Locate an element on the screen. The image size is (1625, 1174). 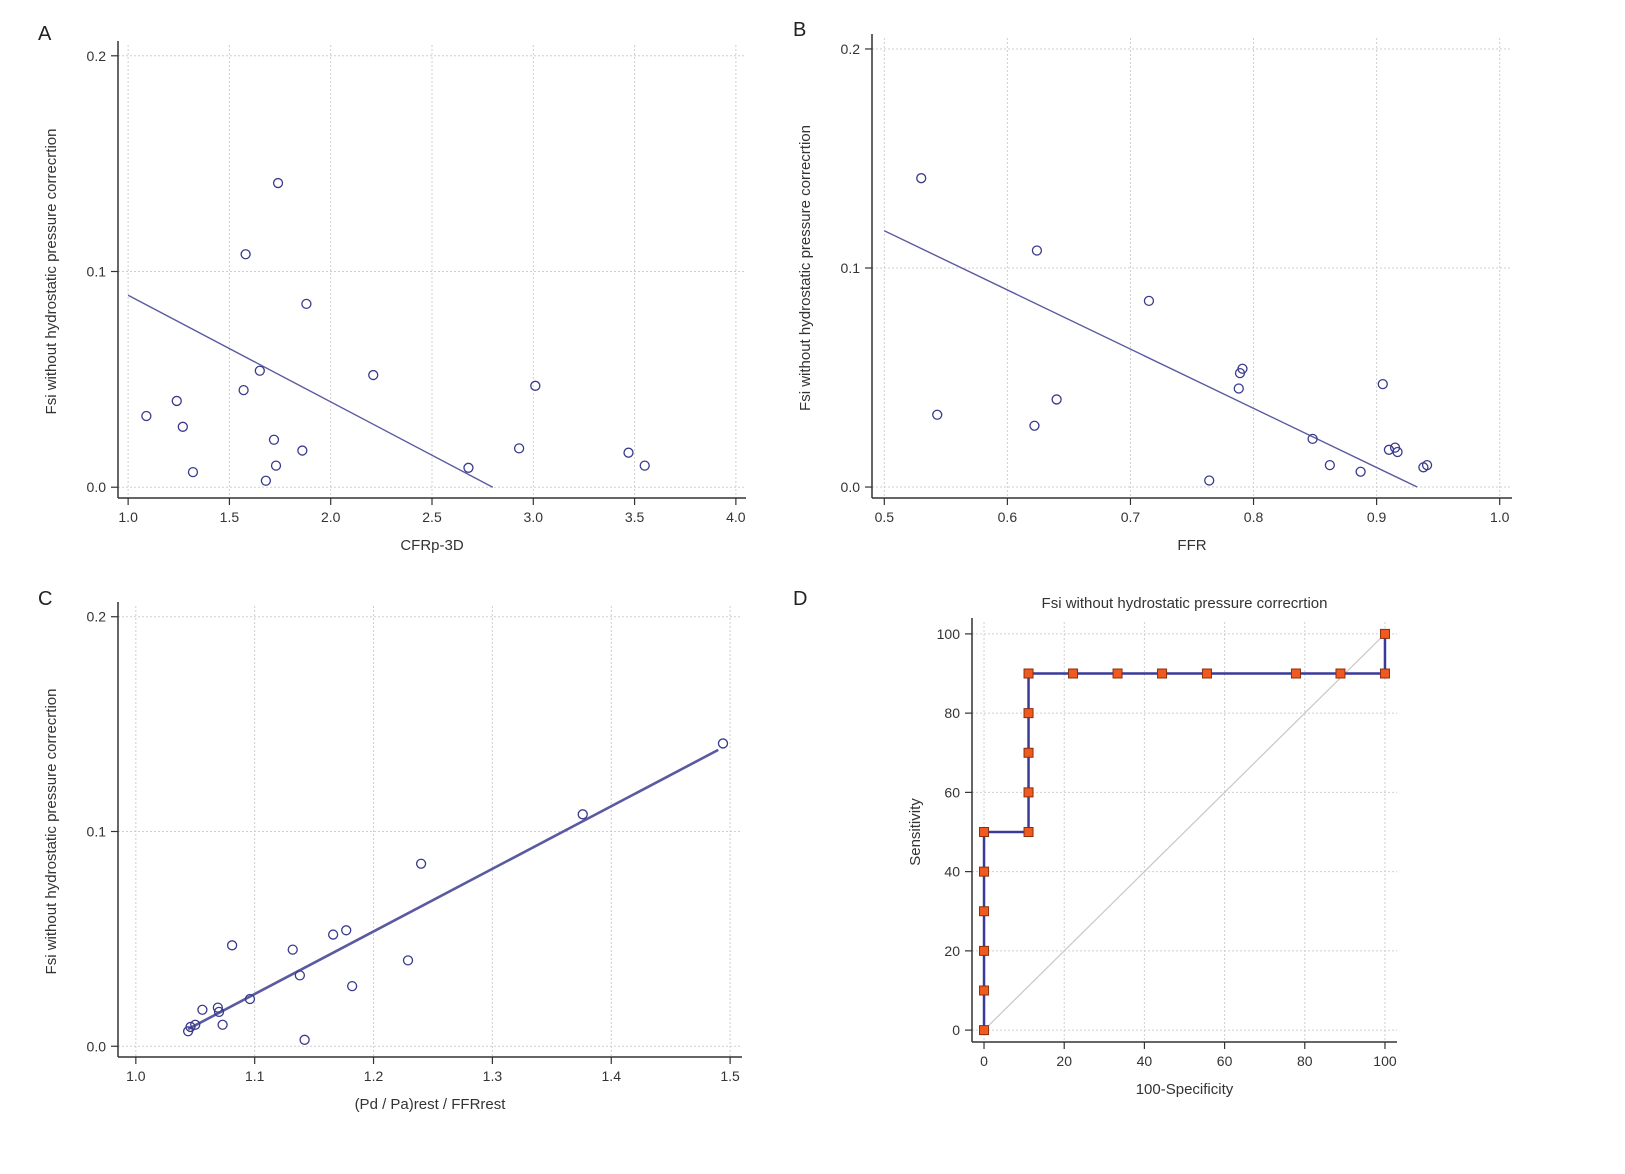
x-axis-label: 100-Specificity is located at coordinates (1185, 1089).